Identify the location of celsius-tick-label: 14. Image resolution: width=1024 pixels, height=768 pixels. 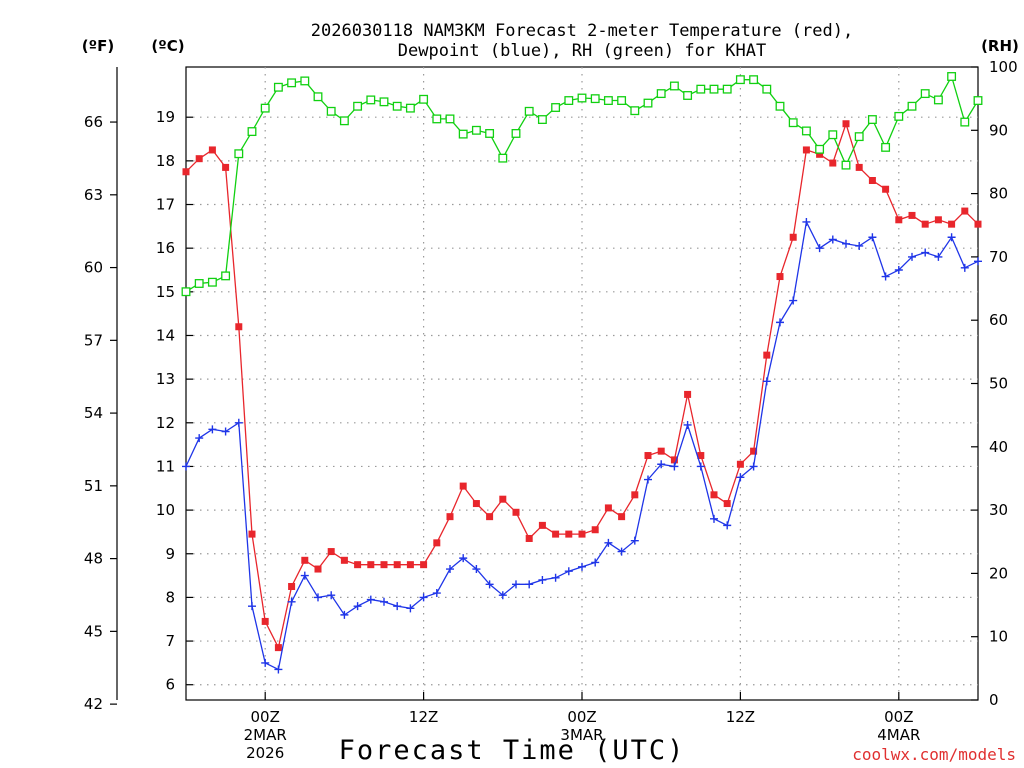
(165, 335).